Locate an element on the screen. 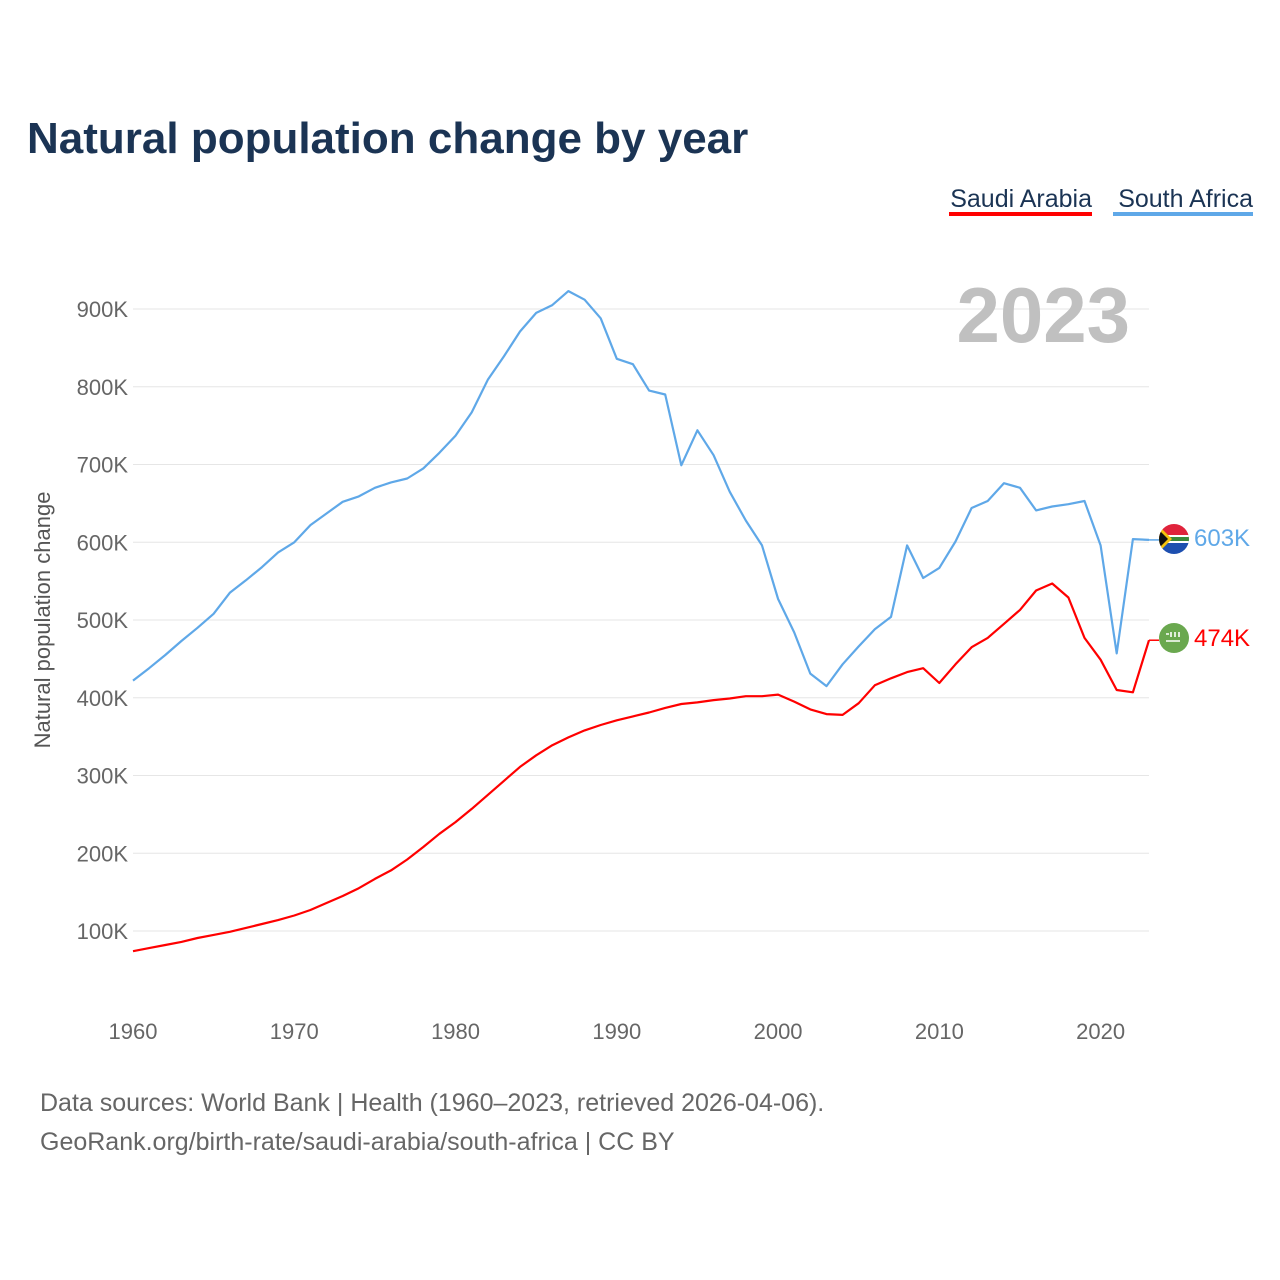  legend-label-saudi-arabia: Saudi Arabia is located at coordinates (1021, 199).